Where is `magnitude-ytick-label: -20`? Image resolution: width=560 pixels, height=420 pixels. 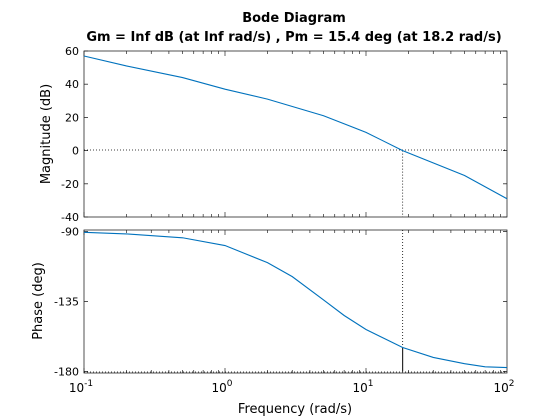
magnitude-ytick-label: -20 is located at coordinates (70, 184).